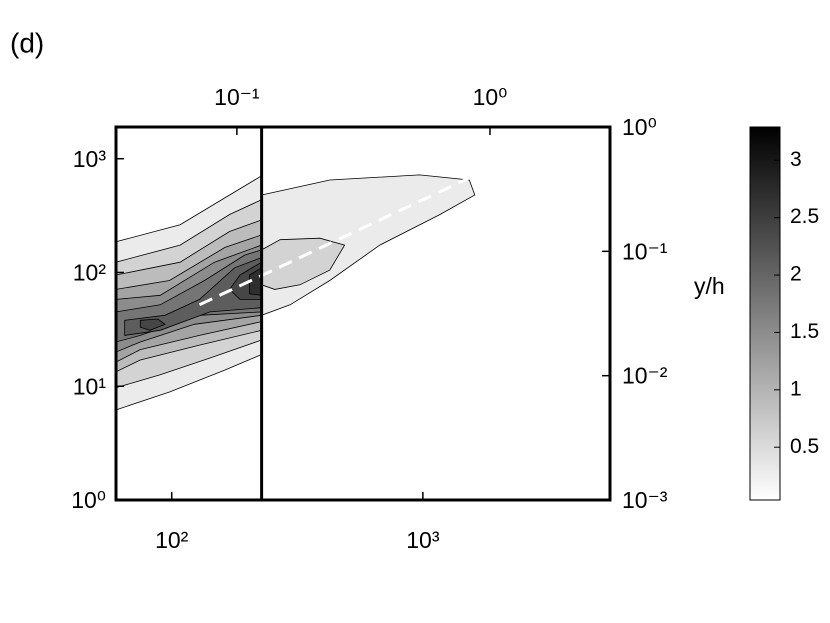 The image size is (830, 623). I want to click on y2-tick-label: 10⁰, so click(639, 127).